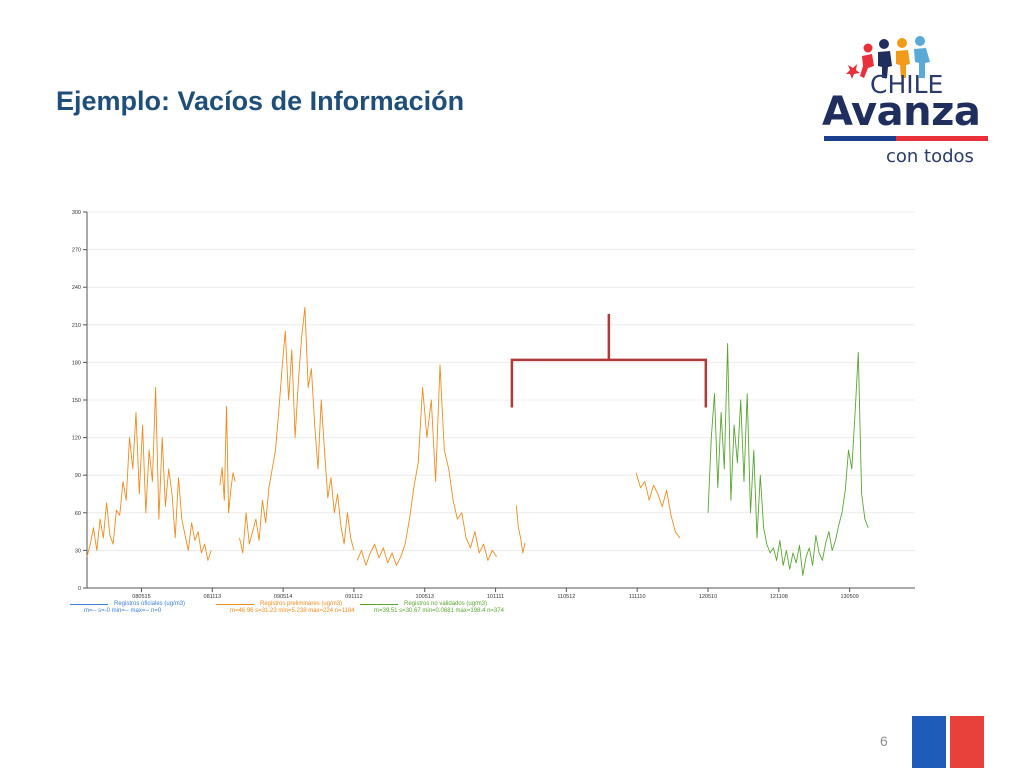 The height and width of the screenshot is (768, 1024). I want to click on data-gap-bracket, so click(609, 360).